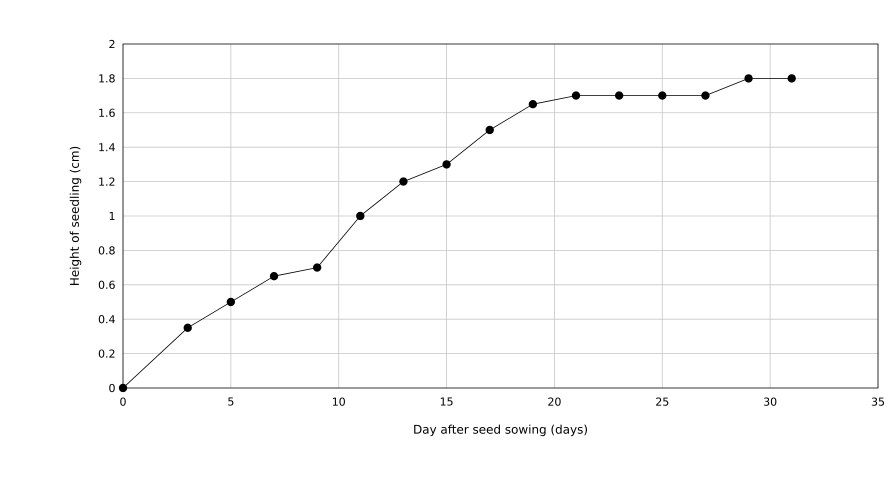 The image size is (888, 488). Describe the element at coordinates (500, 430) in the screenshot. I see `x-axis-title: Day after seed sowing (days)` at that location.